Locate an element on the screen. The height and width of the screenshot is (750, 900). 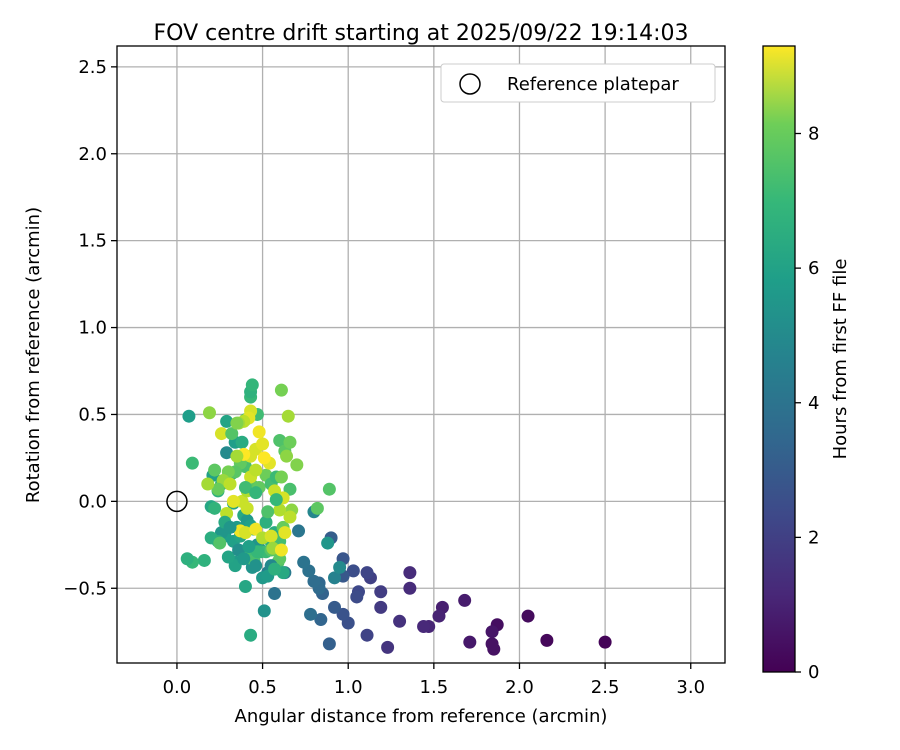
colorbar: 0 2 4 6 8 Hours from first FF file is located at coordinates (806, 364).